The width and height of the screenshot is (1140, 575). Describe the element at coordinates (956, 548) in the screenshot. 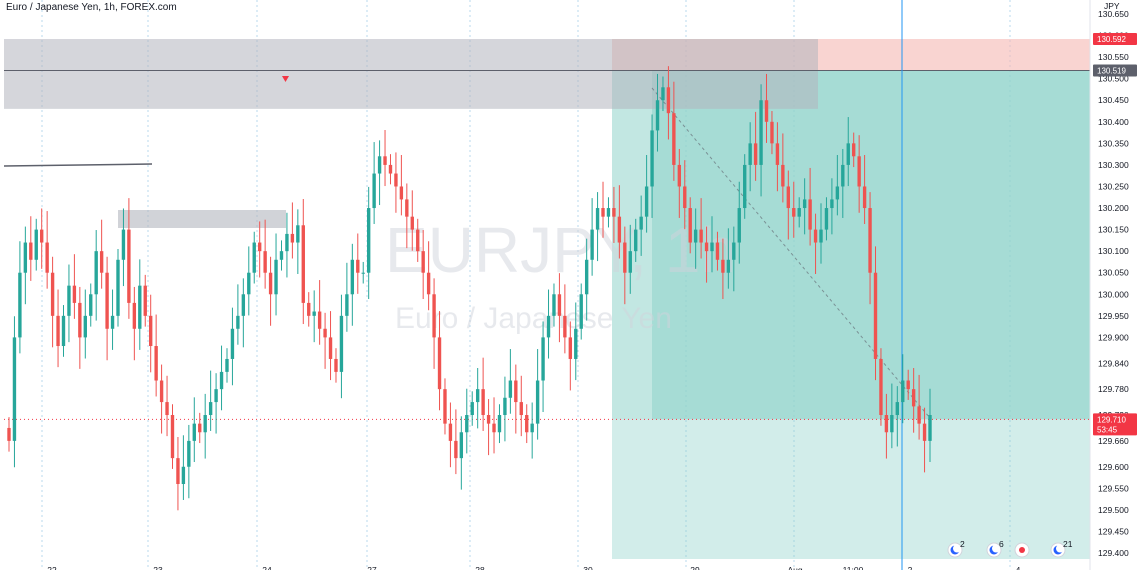

I see `earnings-moon-icon: 2` at that location.